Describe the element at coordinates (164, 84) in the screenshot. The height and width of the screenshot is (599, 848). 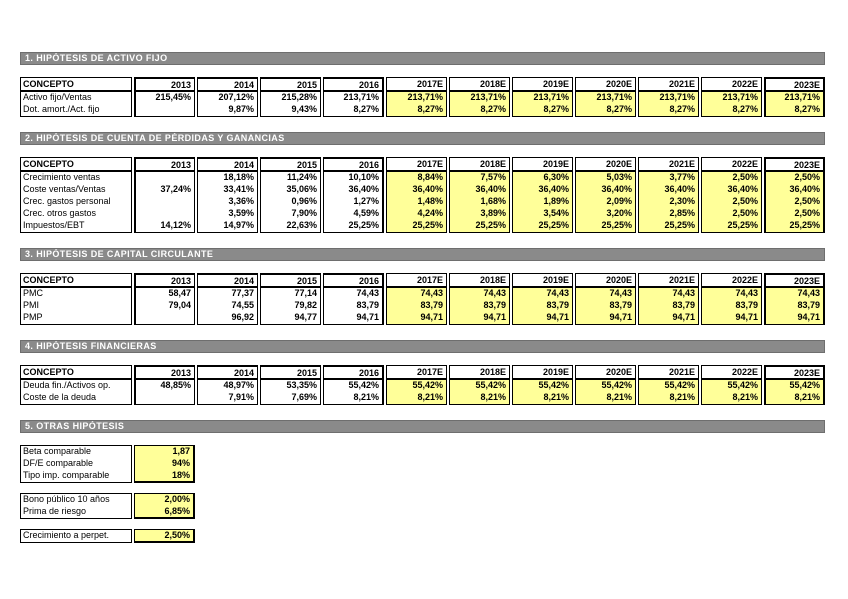
I see `year-header-cell: 2013` at that location.